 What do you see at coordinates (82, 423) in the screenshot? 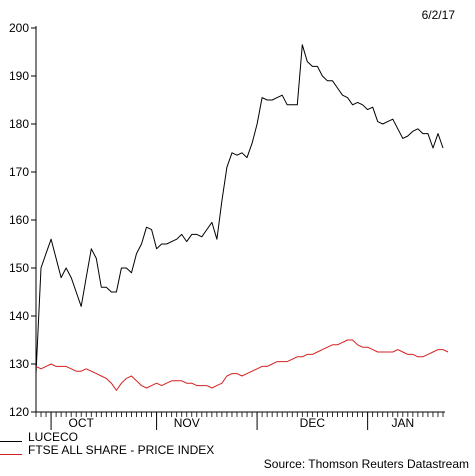
I see `x-tick-label: OCT` at bounding box center [82, 423].